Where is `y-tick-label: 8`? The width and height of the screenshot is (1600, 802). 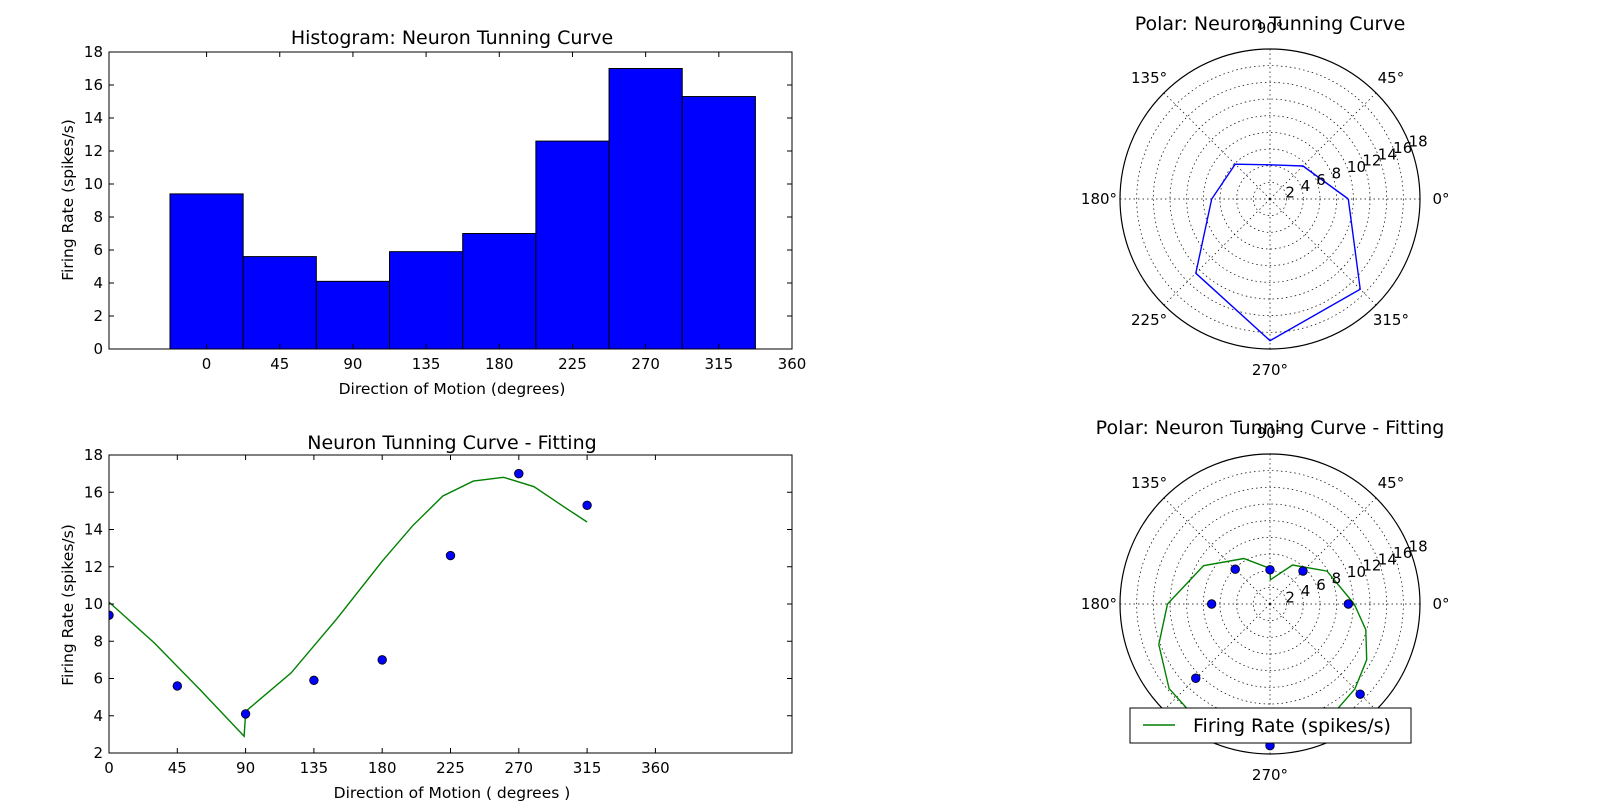
y-tick-label: 8 is located at coordinates (98, 217).